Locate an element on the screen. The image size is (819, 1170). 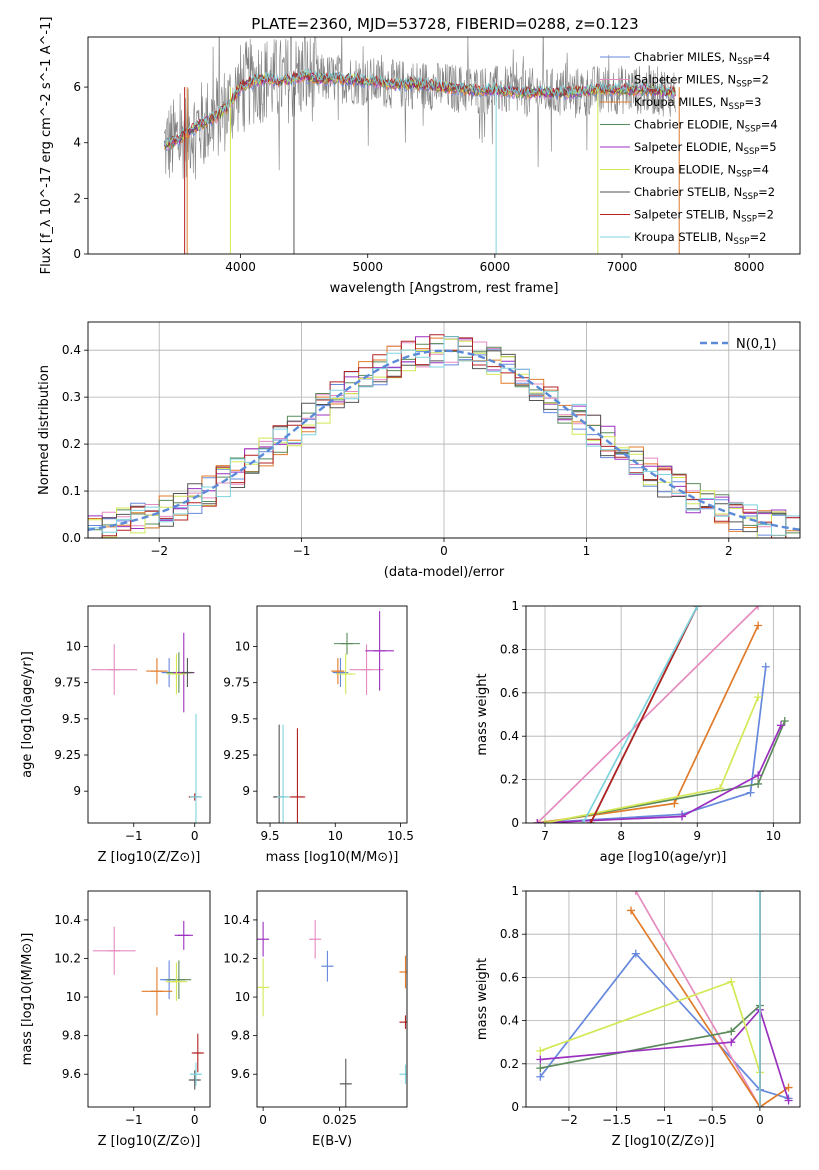
y-tick-label: 9.5 is located at coordinates (71, 719).